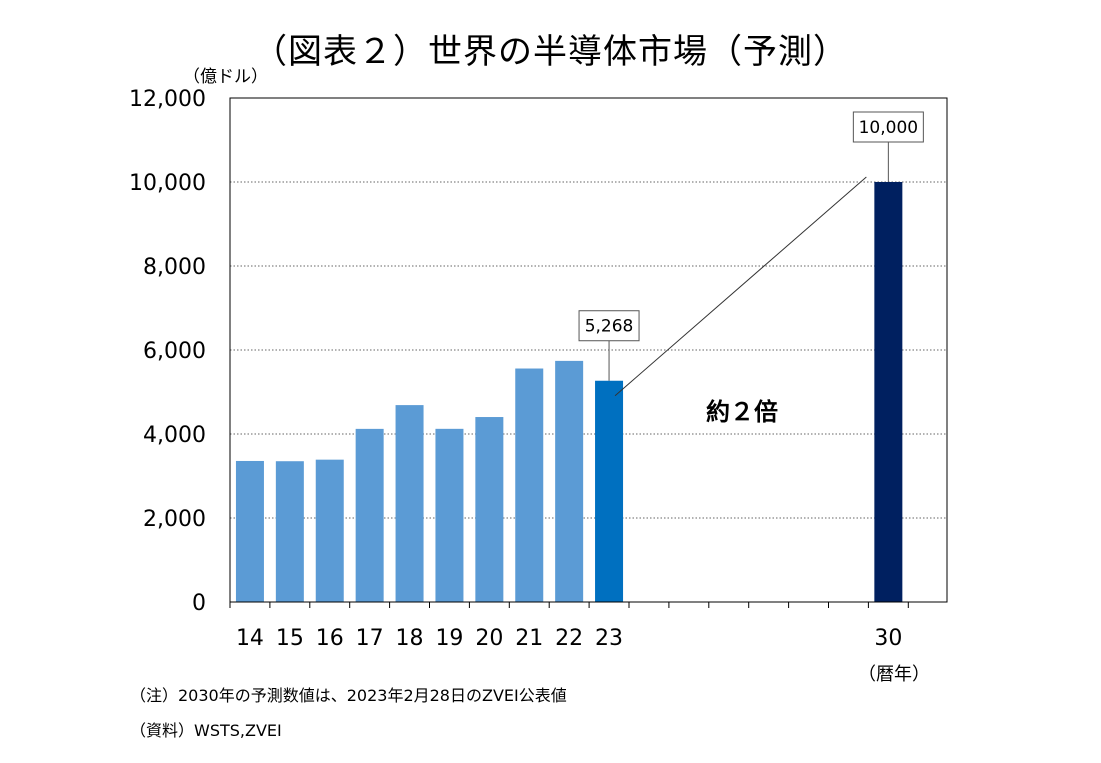 The height and width of the screenshot is (763, 1101). What do you see at coordinates (609, 638) in the screenshot?
I see `x-tick-label: 23` at bounding box center [609, 638].